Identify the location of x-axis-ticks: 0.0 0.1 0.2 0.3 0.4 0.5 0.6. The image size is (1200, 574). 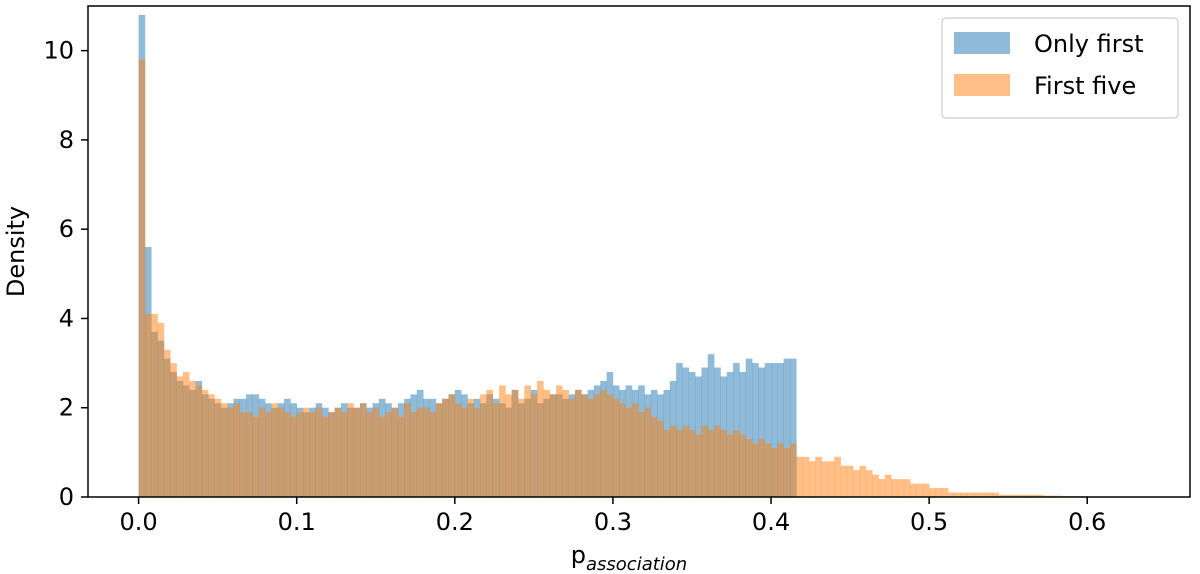
(613, 516).